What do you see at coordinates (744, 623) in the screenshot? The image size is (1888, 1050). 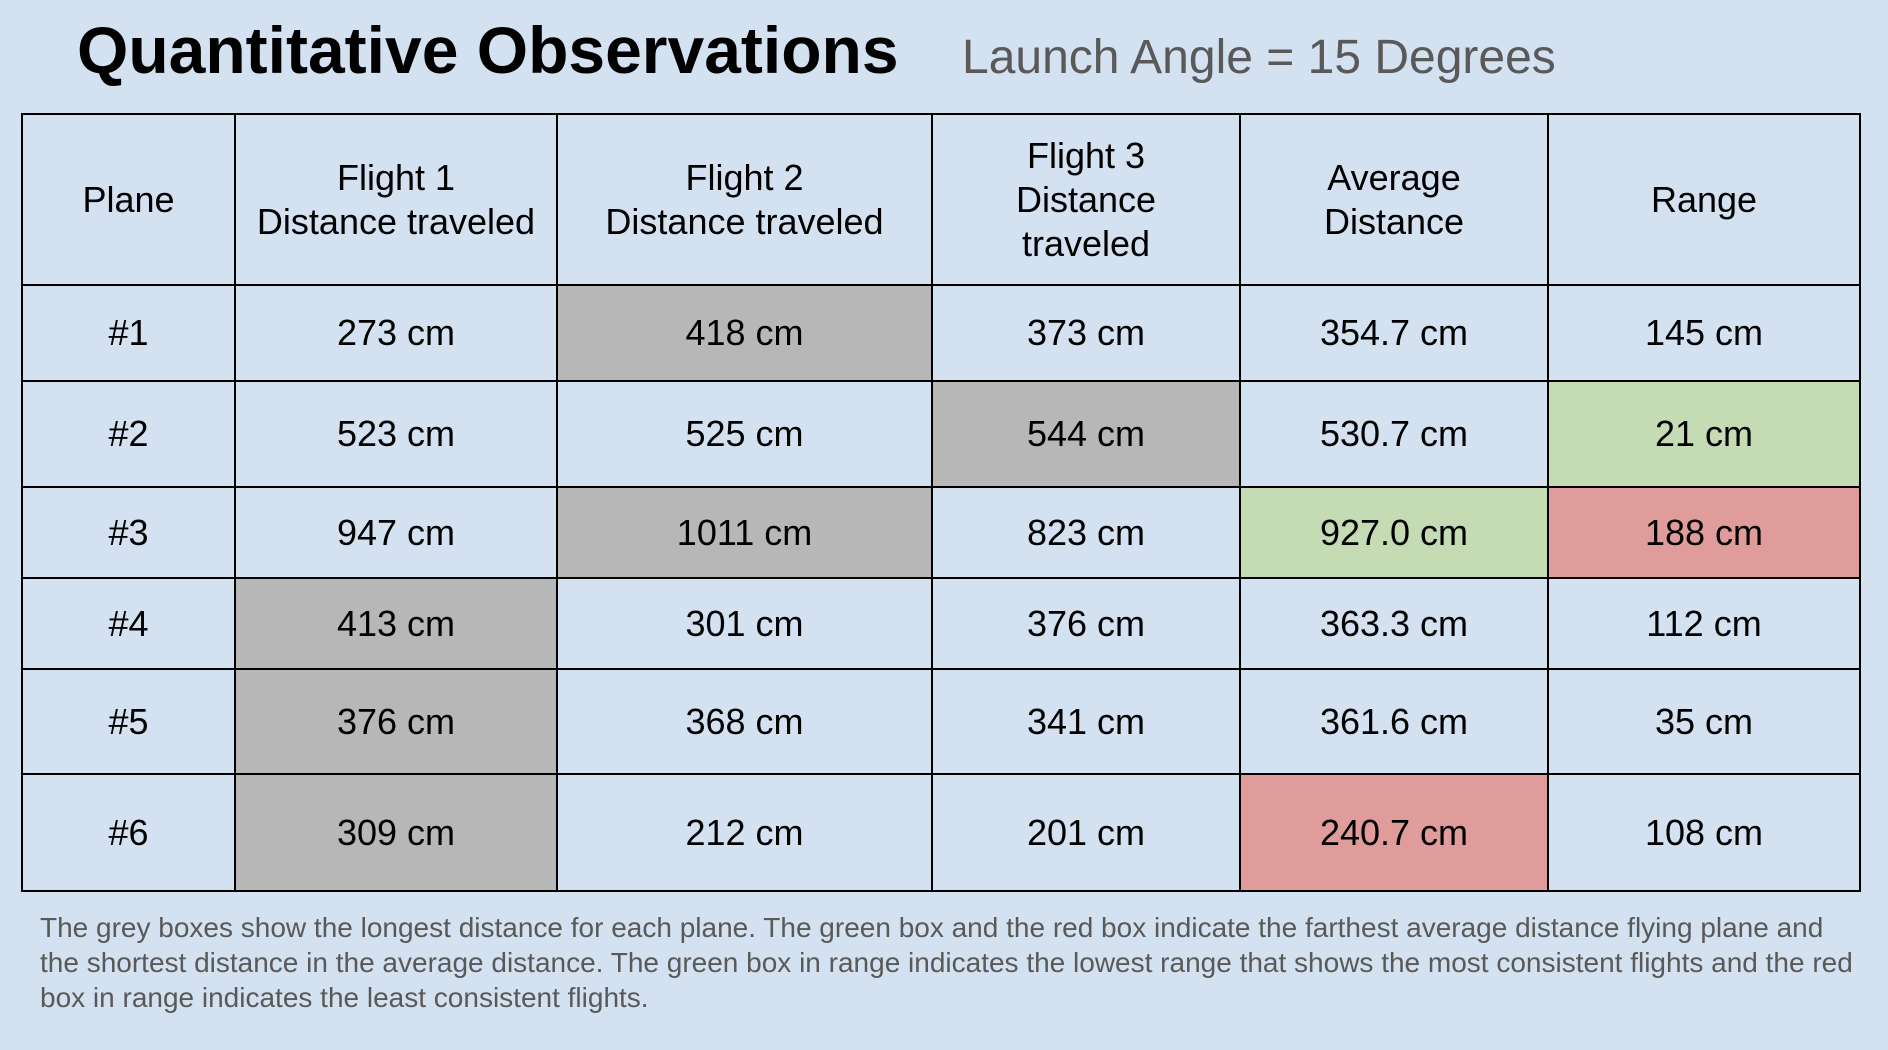 I see `flight-2-cell: 301 cm` at bounding box center [744, 623].